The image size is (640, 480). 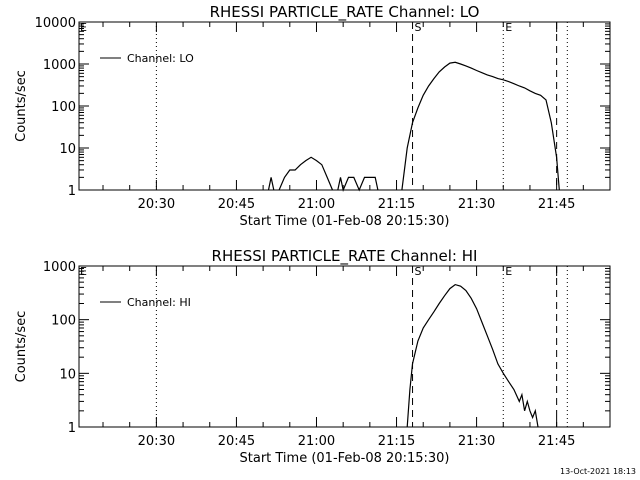 What do you see at coordinates (345, 458) in the screenshot?
I see `panel-2-x-axis-label: Start Time (01-Feb-08 20:15:30)` at bounding box center [345, 458].